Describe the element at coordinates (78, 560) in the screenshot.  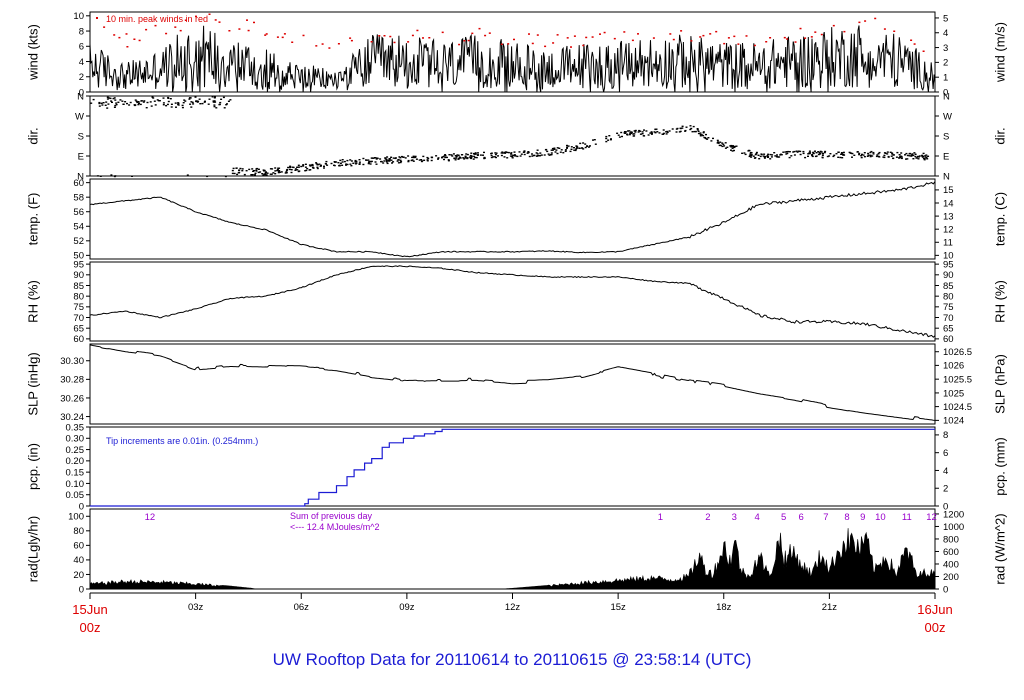
I see `rad-left-tick-label: 40` at that location.